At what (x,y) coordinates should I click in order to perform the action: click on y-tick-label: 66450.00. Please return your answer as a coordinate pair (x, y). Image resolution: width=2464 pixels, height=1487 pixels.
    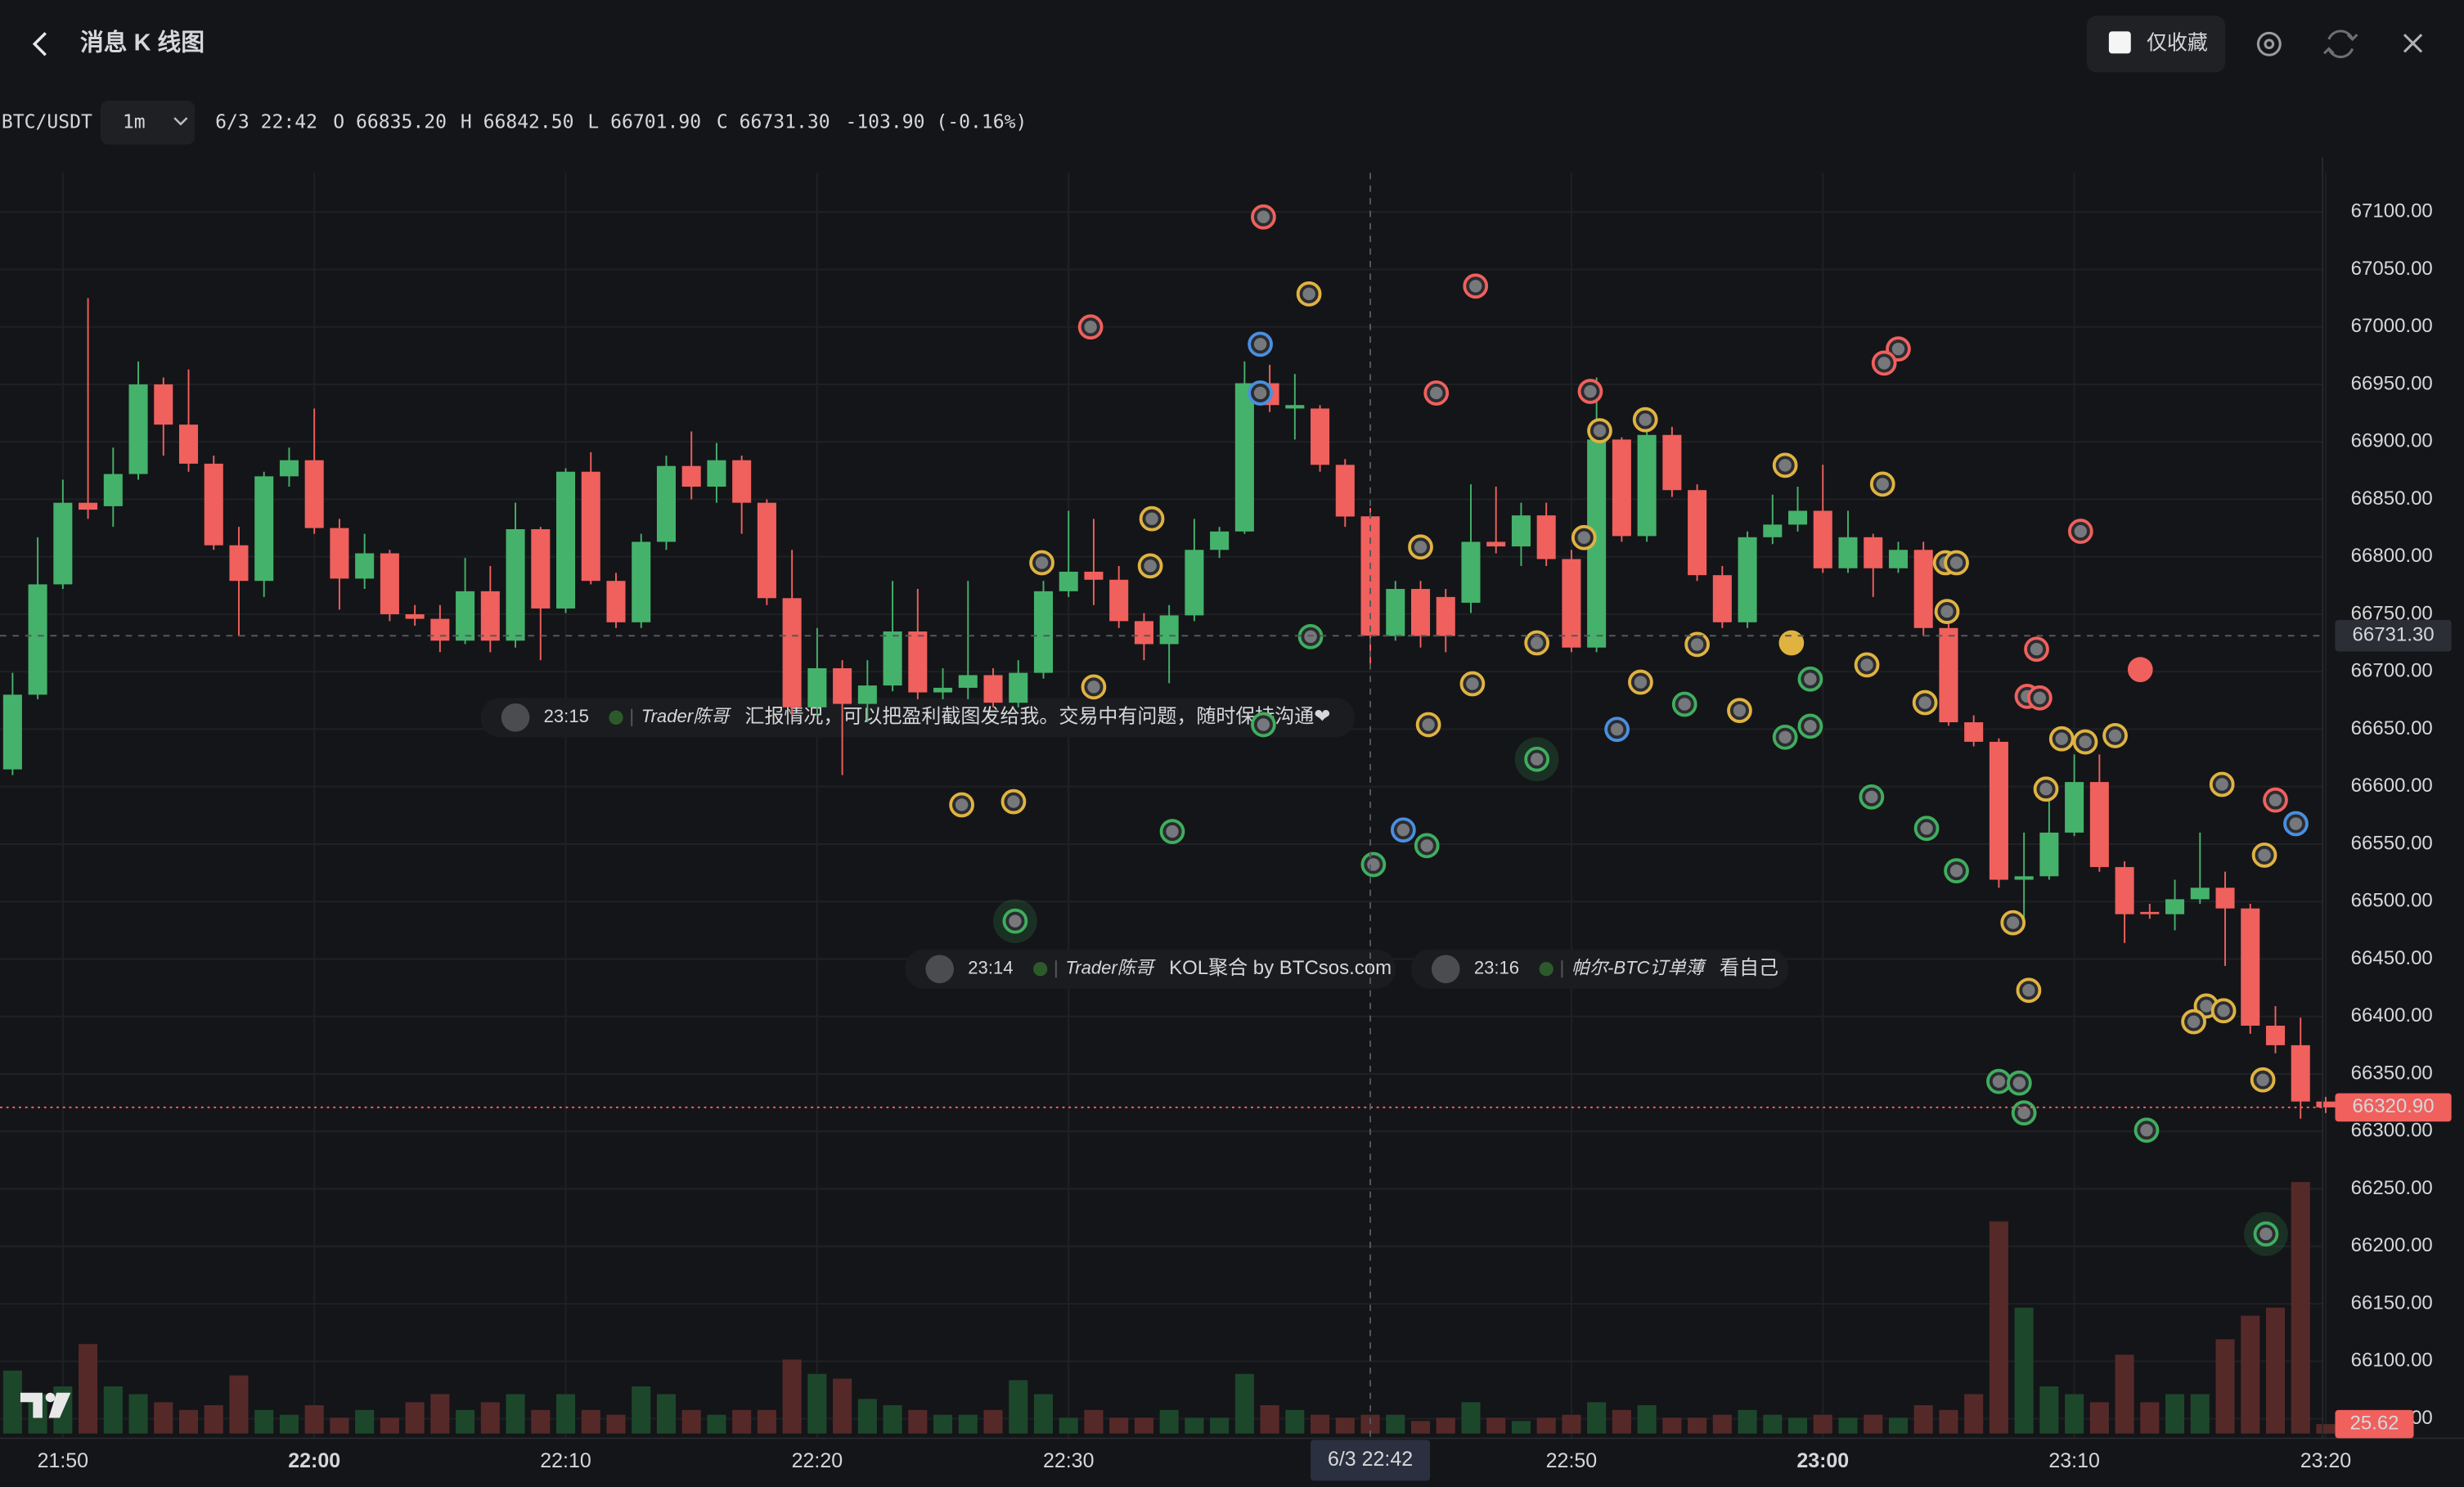
    Looking at the image, I should click on (2392, 958).